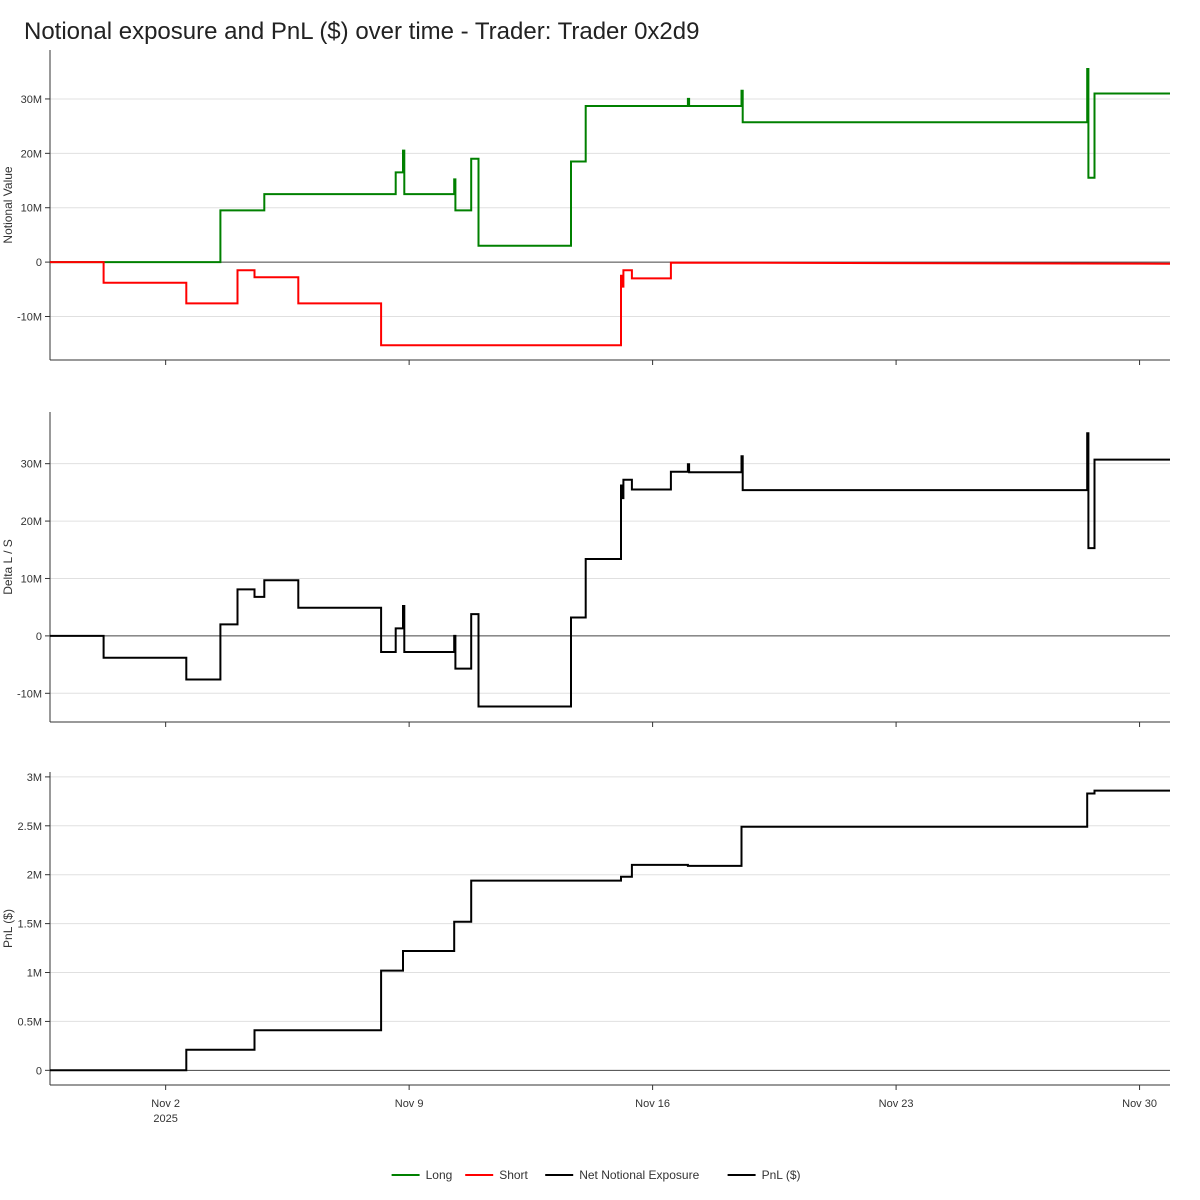 The height and width of the screenshot is (1200, 1200). What do you see at coordinates (165, 1119) in the screenshot?
I see `x-tick-sublabel: 2025` at bounding box center [165, 1119].